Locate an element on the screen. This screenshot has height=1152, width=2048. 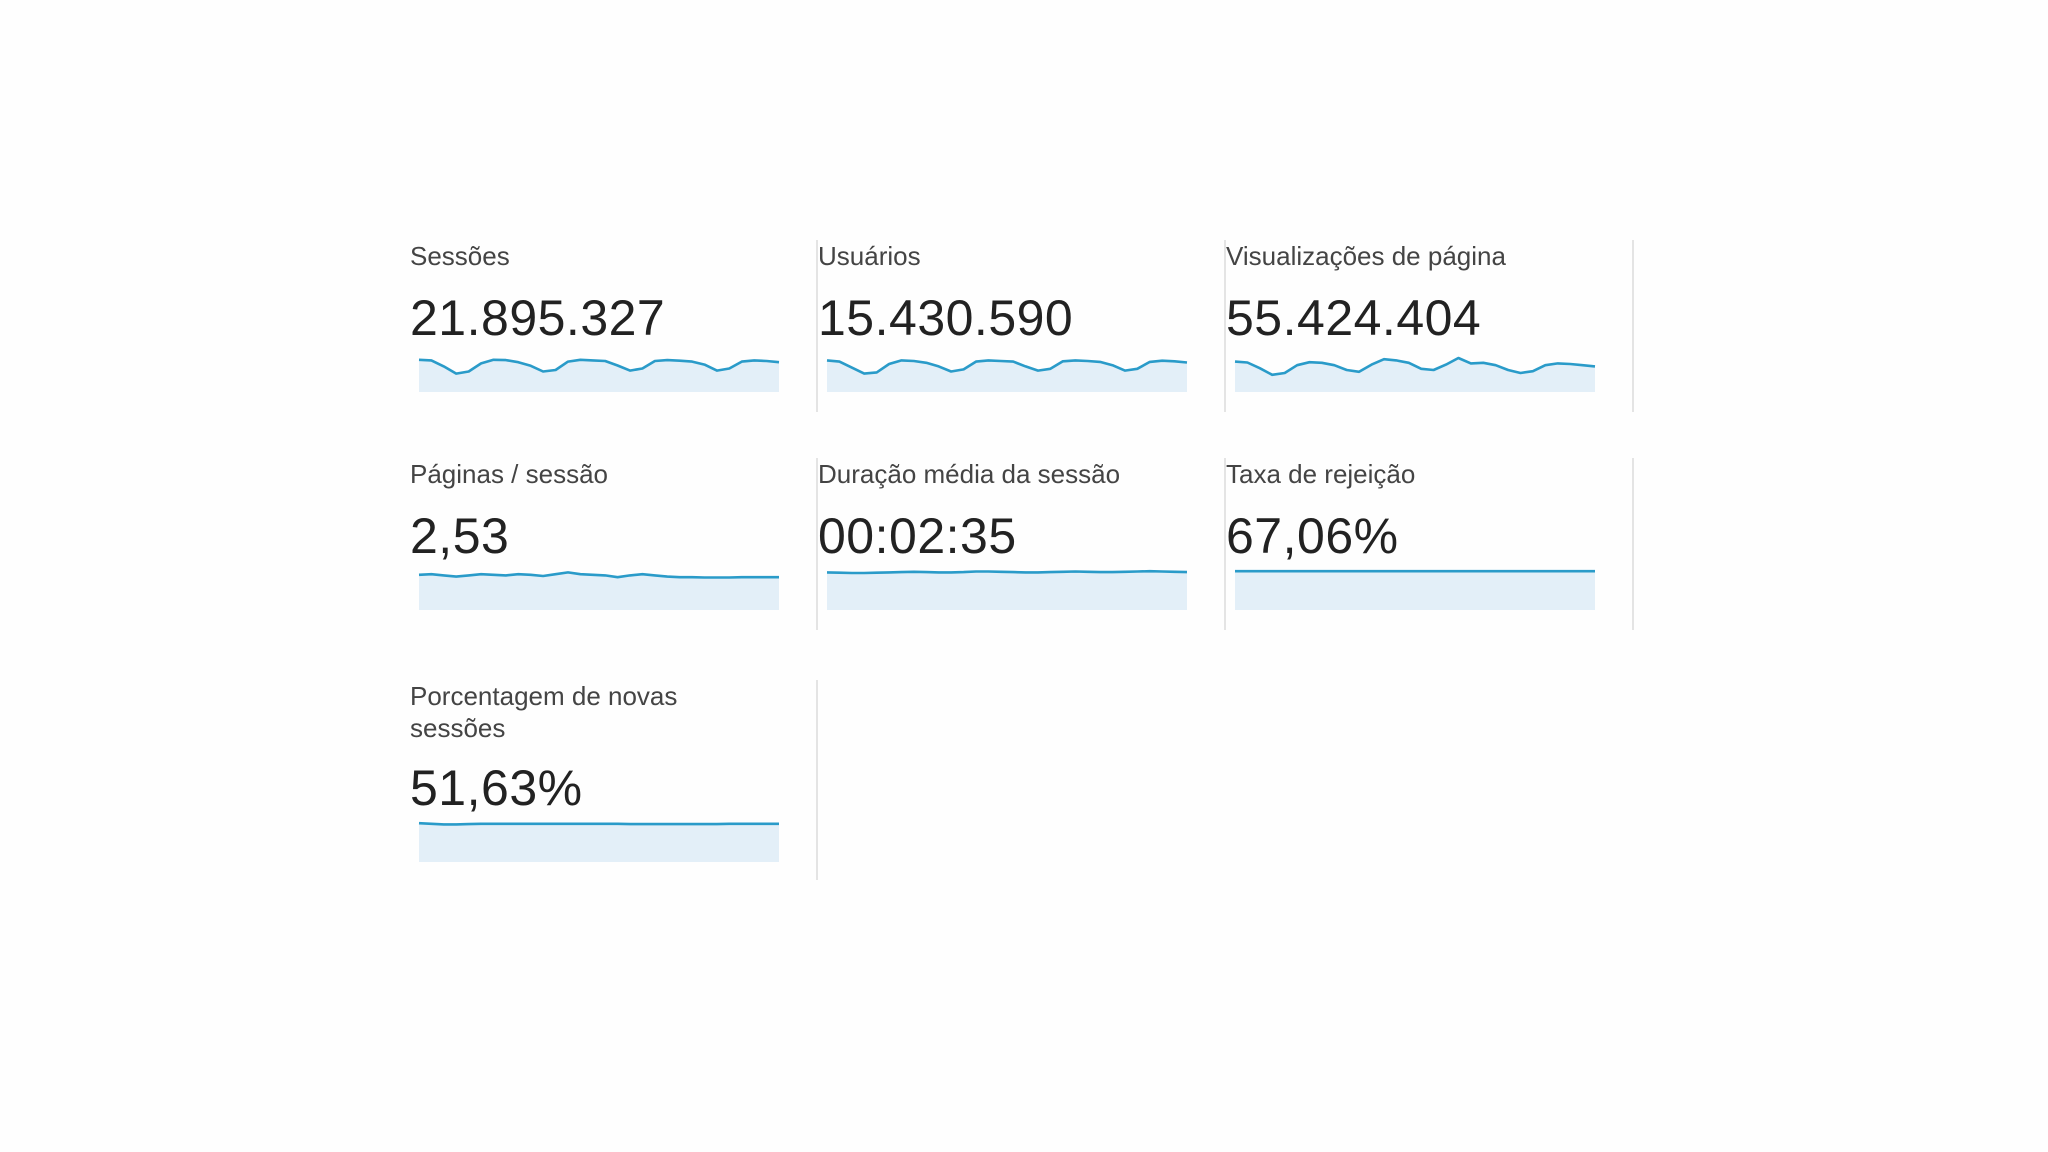
metric-value: 67,06% is located at coordinates (1312, 536).